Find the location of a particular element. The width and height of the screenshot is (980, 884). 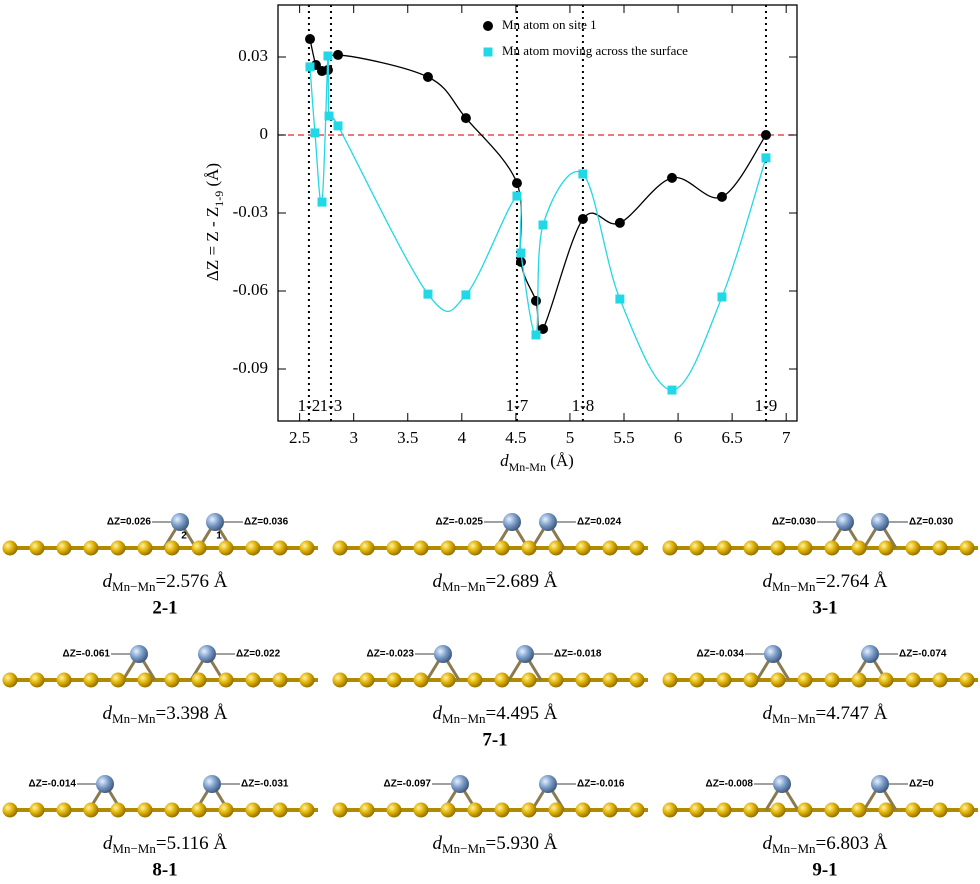

marker-label: 1-9 is located at coordinates (766, 405).